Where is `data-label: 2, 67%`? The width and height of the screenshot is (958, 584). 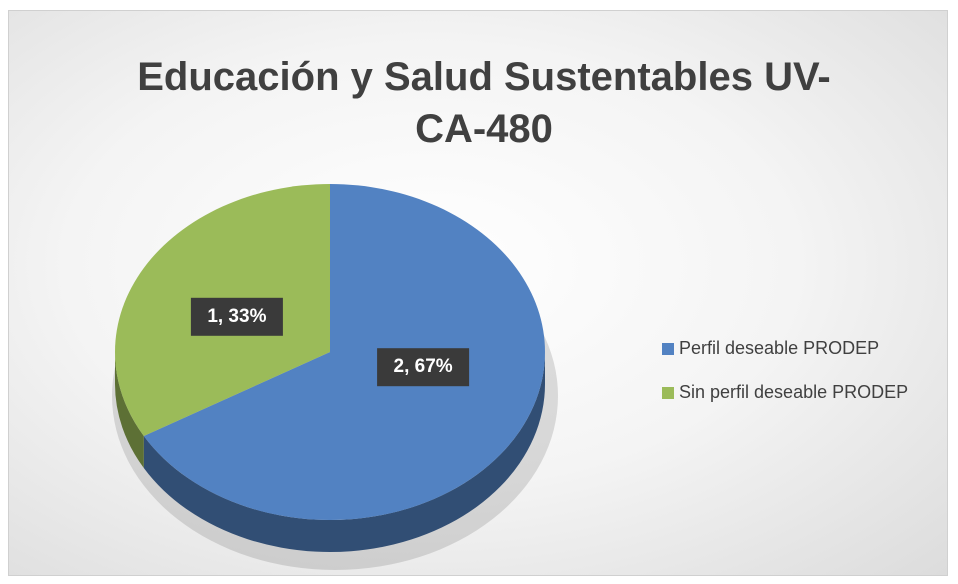
data-label: 2, 67% is located at coordinates (423, 366).